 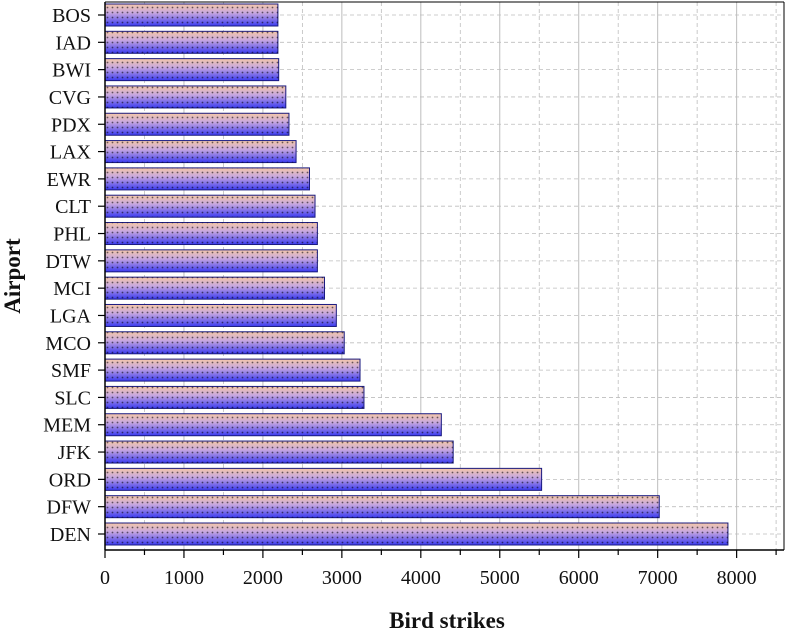 I want to click on bar-mem, so click(x=273, y=425).